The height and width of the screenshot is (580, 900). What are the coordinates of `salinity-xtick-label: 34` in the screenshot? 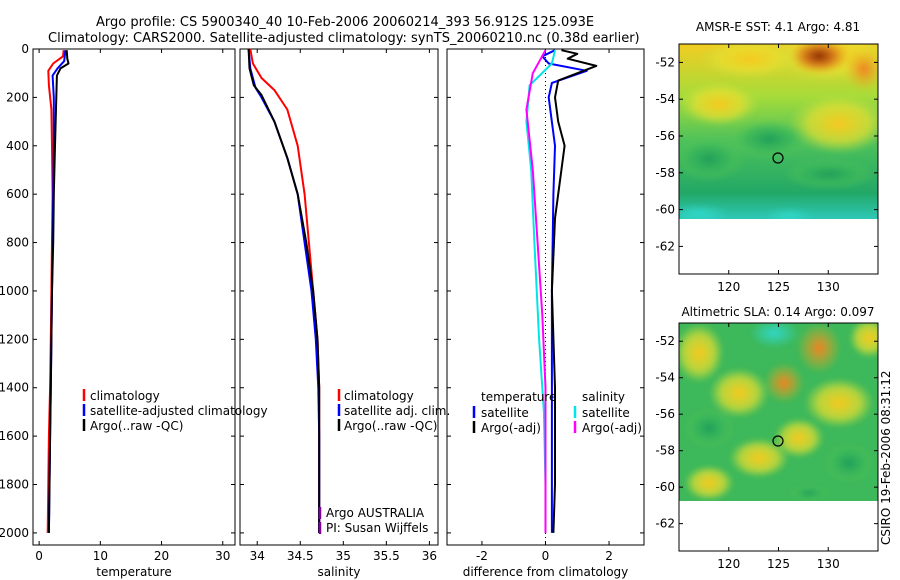 It's located at (257, 556).